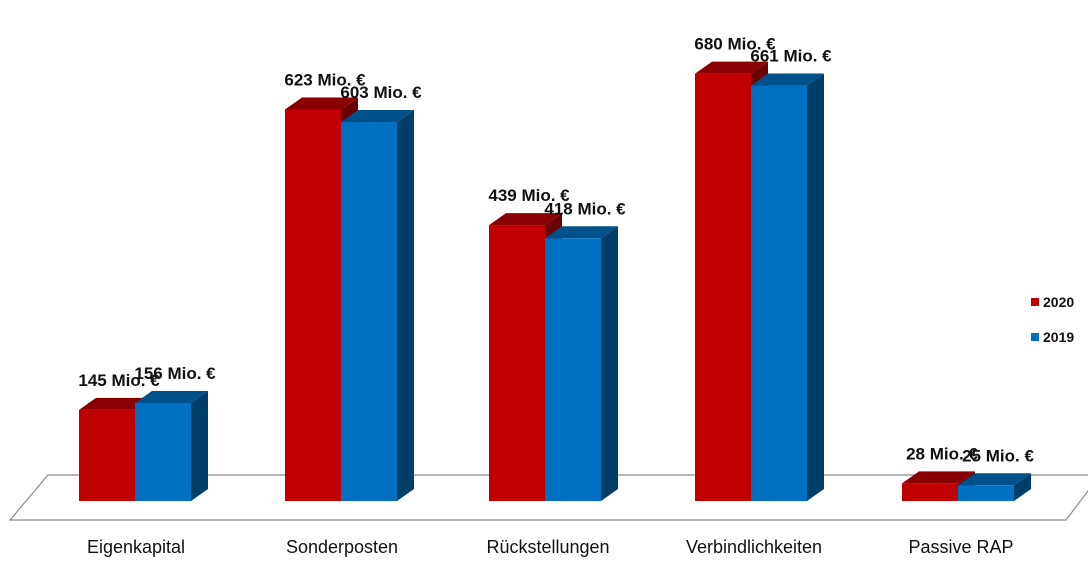  What do you see at coordinates (1052, 319) in the screenshot?
I see `legend: 2020 2019` at bounding box center [1052, 319].